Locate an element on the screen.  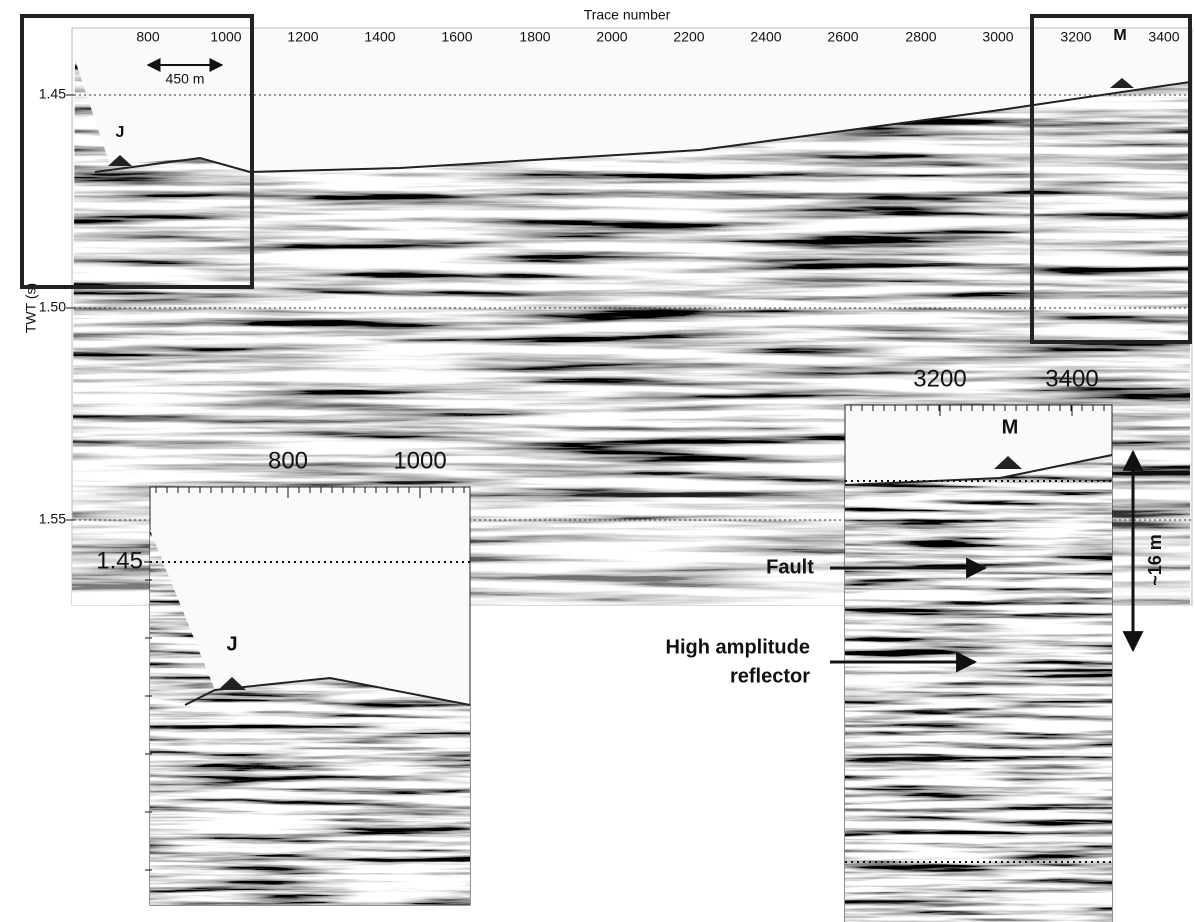
y-tick-label: 1.55 is located at coordinates (52, 519).